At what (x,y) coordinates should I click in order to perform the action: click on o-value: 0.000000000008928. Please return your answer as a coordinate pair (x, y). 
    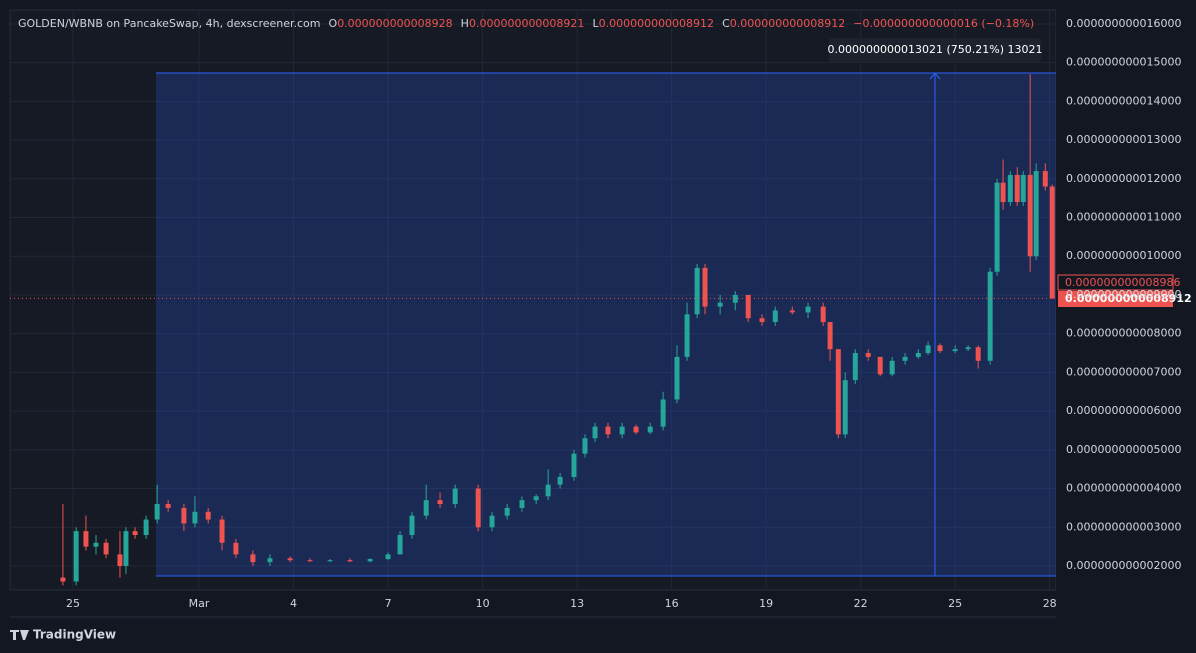
    Looking at the image, I should click on (394, 23).